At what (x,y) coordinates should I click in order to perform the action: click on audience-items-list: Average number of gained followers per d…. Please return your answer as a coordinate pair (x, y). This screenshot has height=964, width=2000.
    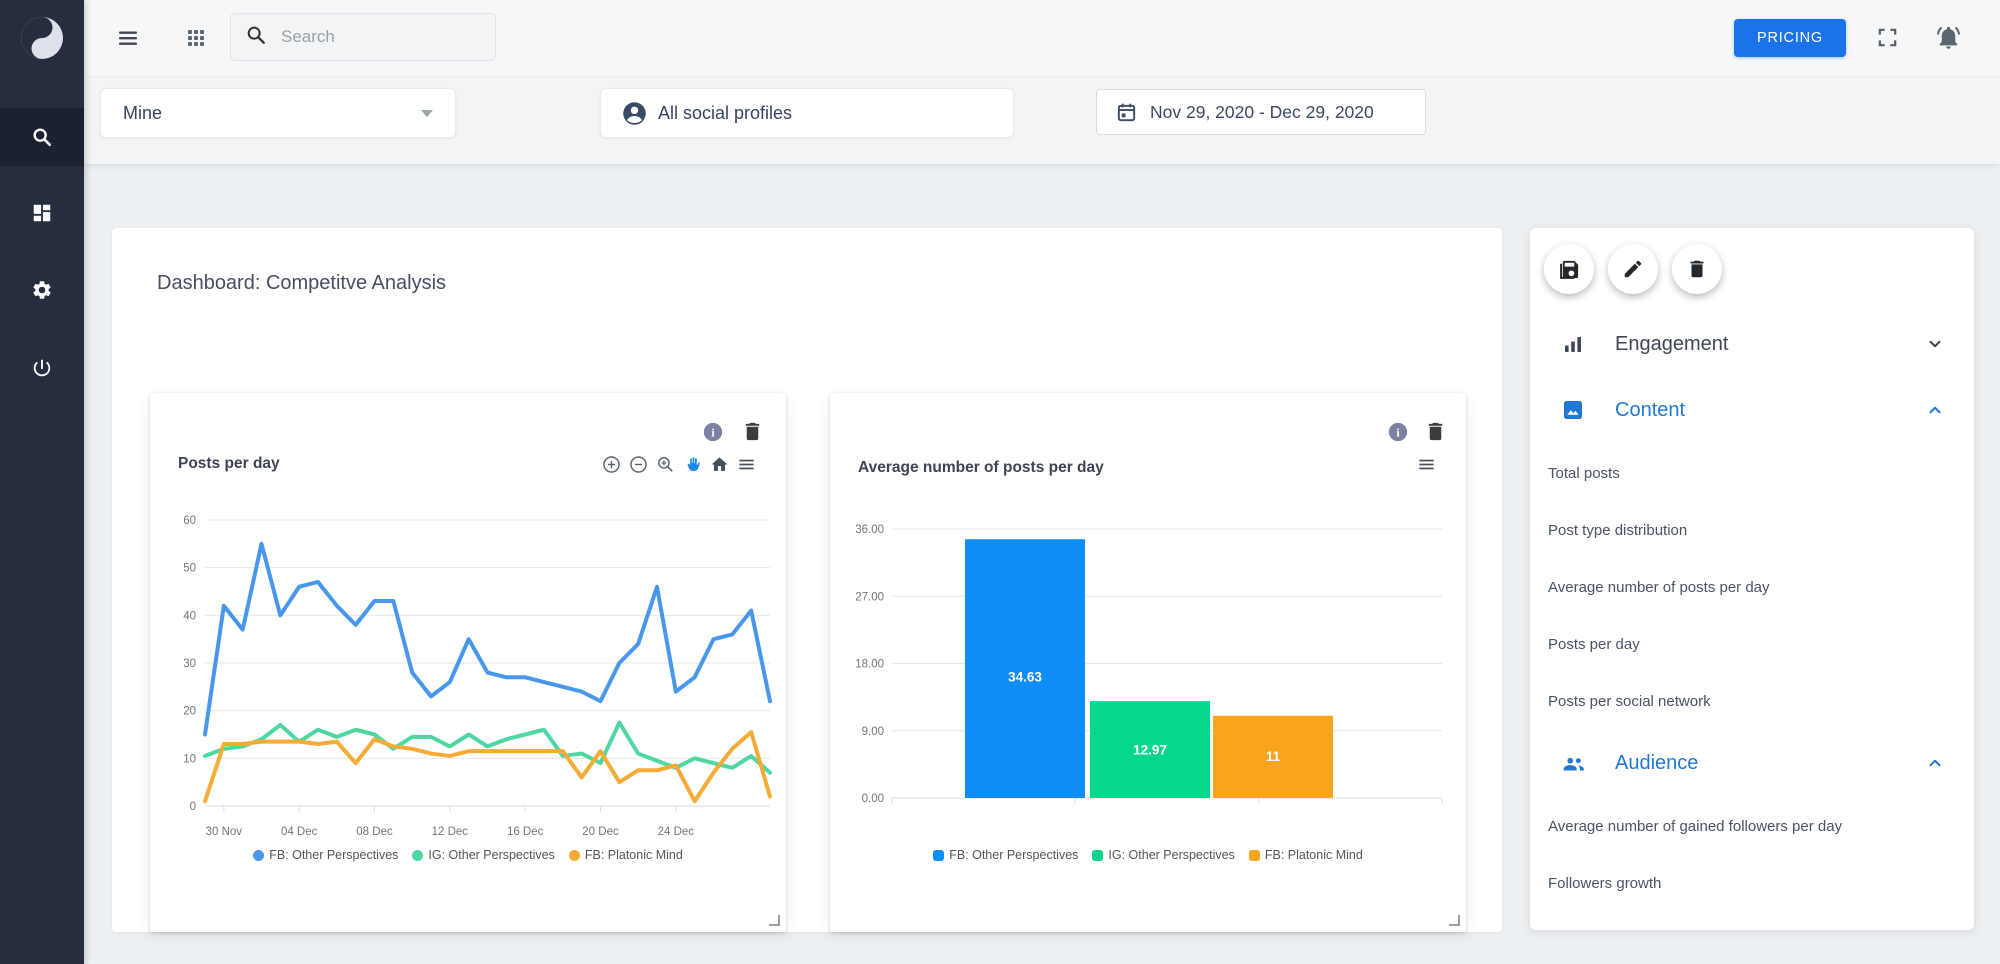
    Looking at the image, I should click on (1752, 855).